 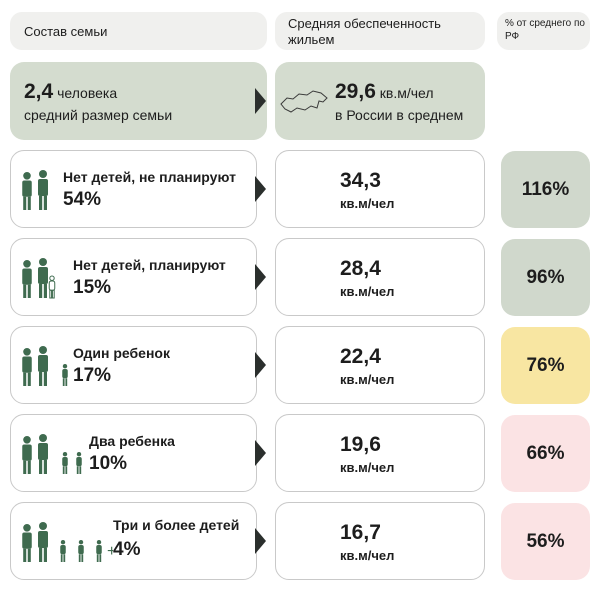 What do you see at coordinates (545, 277) in the screenshot?
I see `percent-card: 96%` at bounding box center [545, 277].